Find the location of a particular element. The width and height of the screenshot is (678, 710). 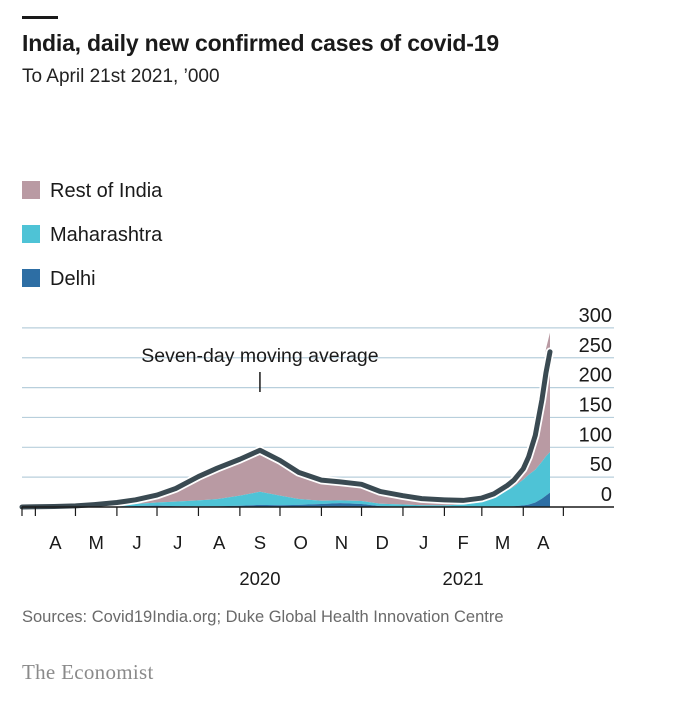

y-tick-label: 200 is located at coordinates (595, 376).